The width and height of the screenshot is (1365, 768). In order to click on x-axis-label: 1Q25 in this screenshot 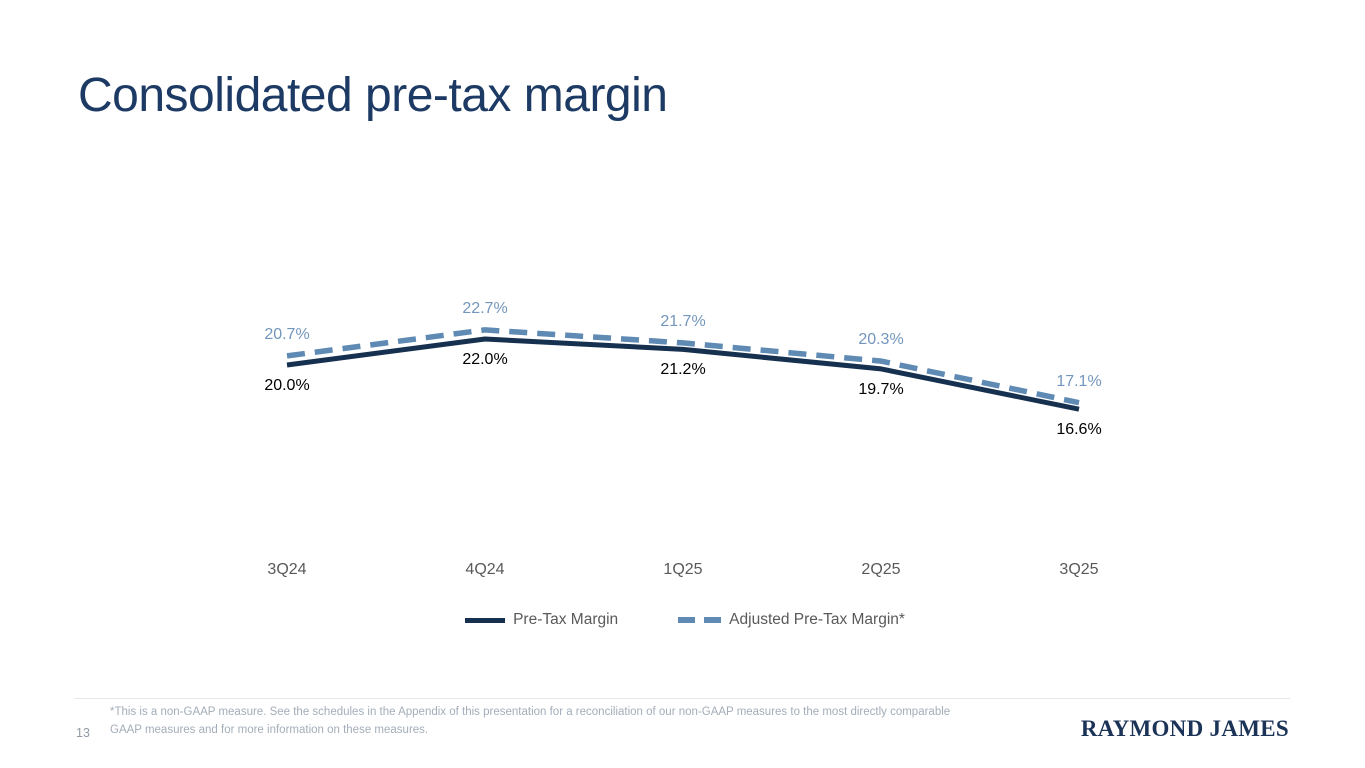, I will do `click(683, 569)`.